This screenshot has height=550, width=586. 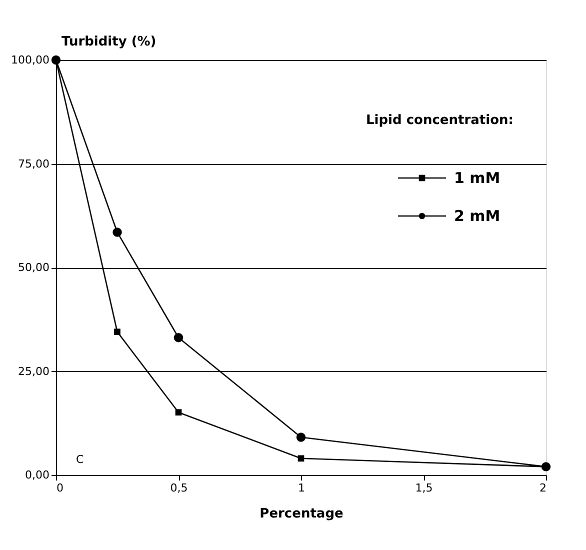 What do you see at coordinates (440, 120) in the screenshot?
I see `legend-title: Lipid concentration:` at bounding box center [440, 120].